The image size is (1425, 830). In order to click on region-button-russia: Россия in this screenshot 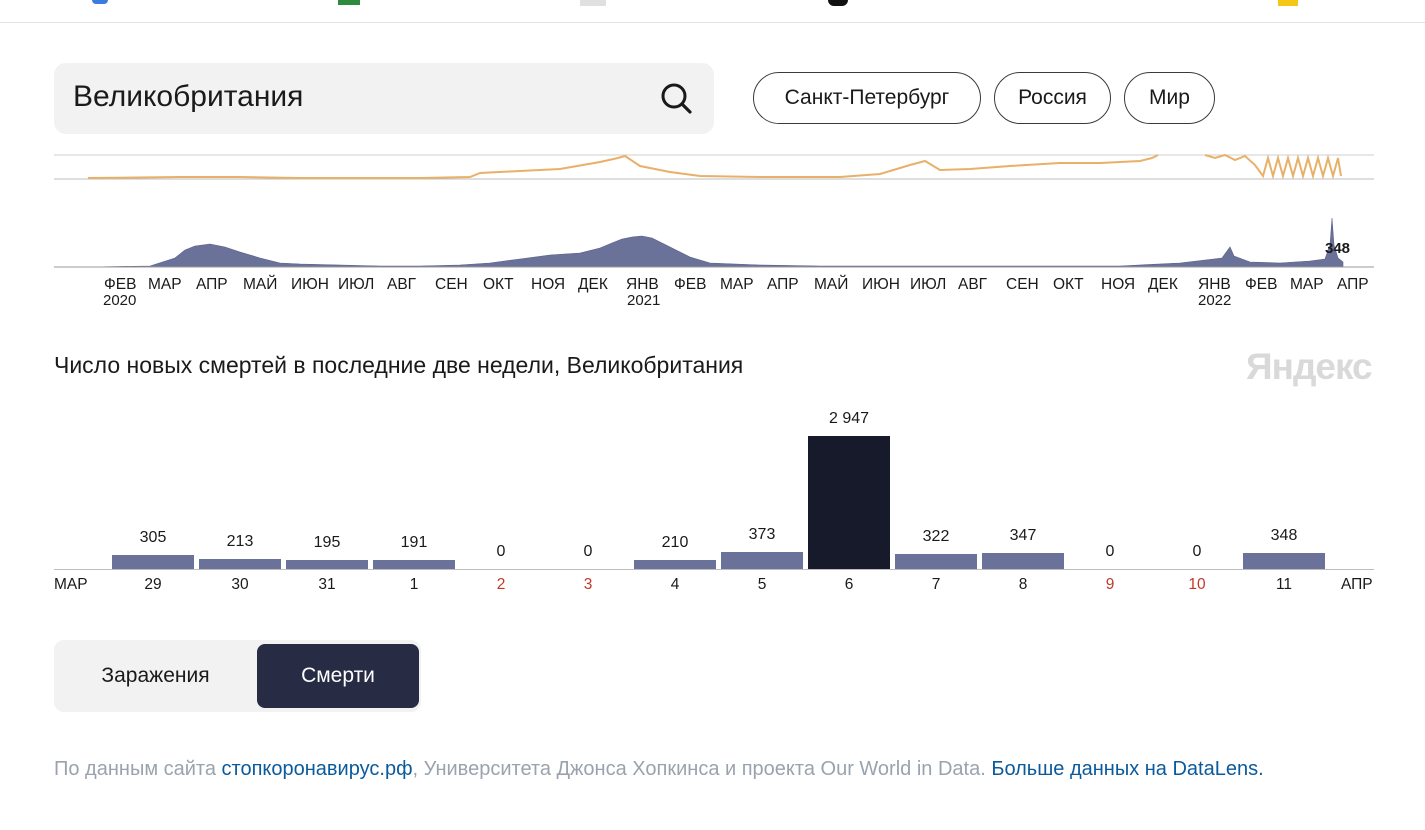, I will do `click(1052, 98)`.